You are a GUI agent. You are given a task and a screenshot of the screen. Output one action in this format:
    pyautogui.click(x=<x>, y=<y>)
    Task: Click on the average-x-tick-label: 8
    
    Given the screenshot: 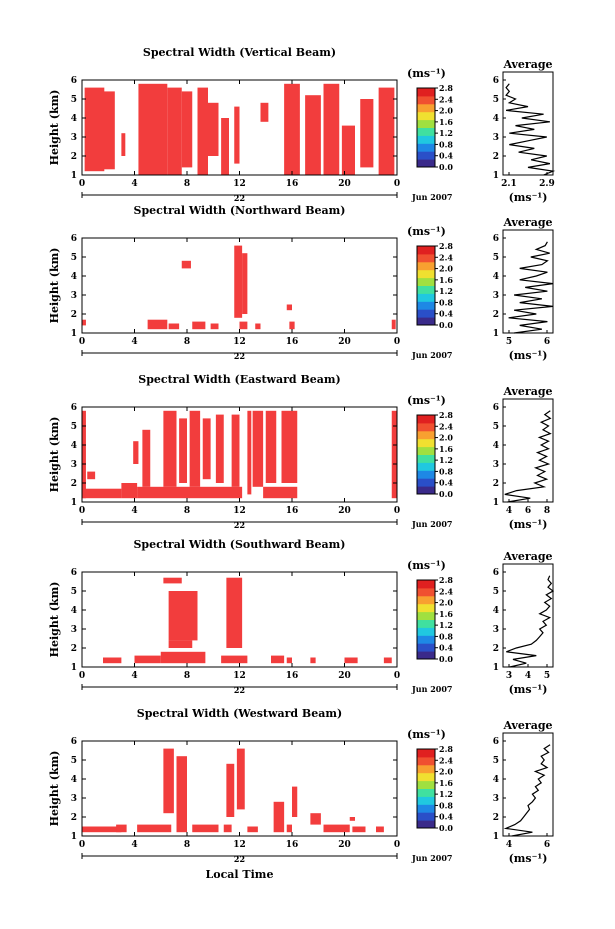 What is the action you would take?
    pyautogui.click(x=547, y=511)
    